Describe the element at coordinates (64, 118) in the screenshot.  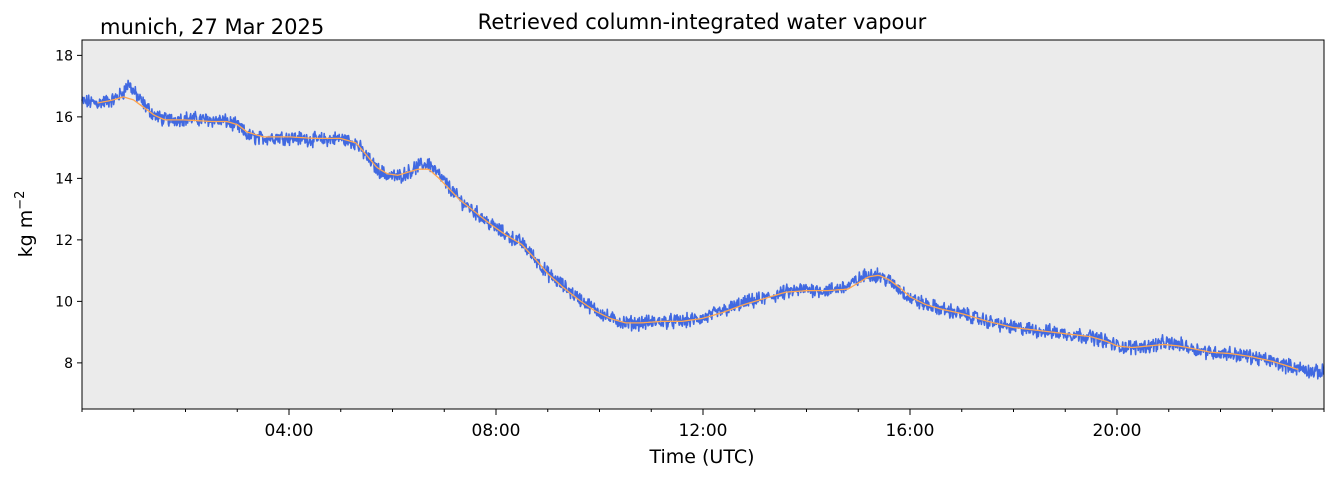
I see `y-tick-label: 16` at that location.